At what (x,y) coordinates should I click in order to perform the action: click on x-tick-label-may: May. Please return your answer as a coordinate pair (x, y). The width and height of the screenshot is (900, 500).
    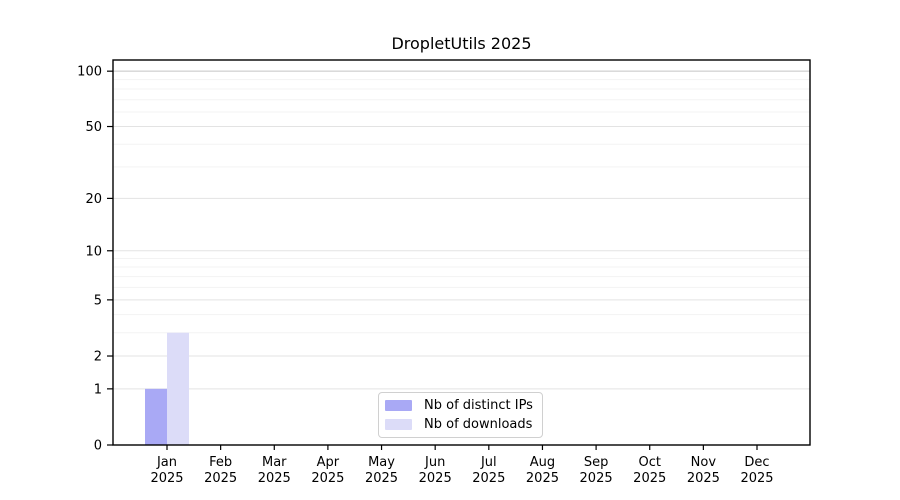
    Looking at the image, I should click on (381, 462).